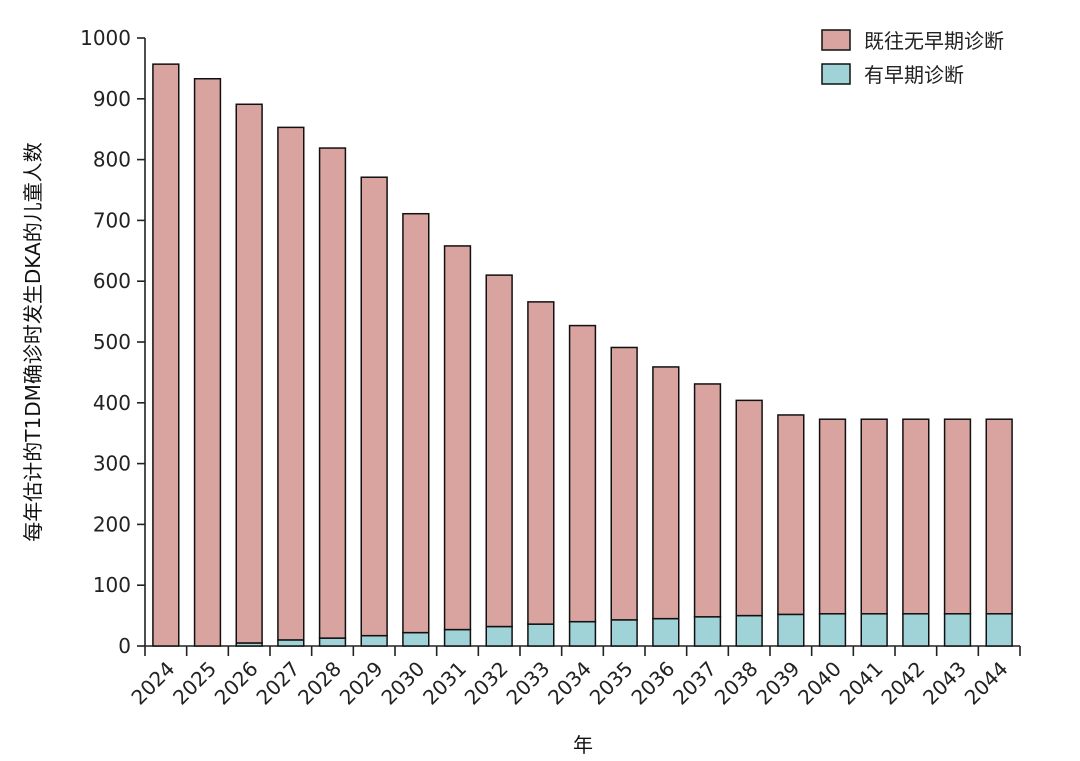 The image size is (1080, 761). Describe the element at coordinates (694, 683) in the screenshot. I see `x-tick-label: 2037` at that location.